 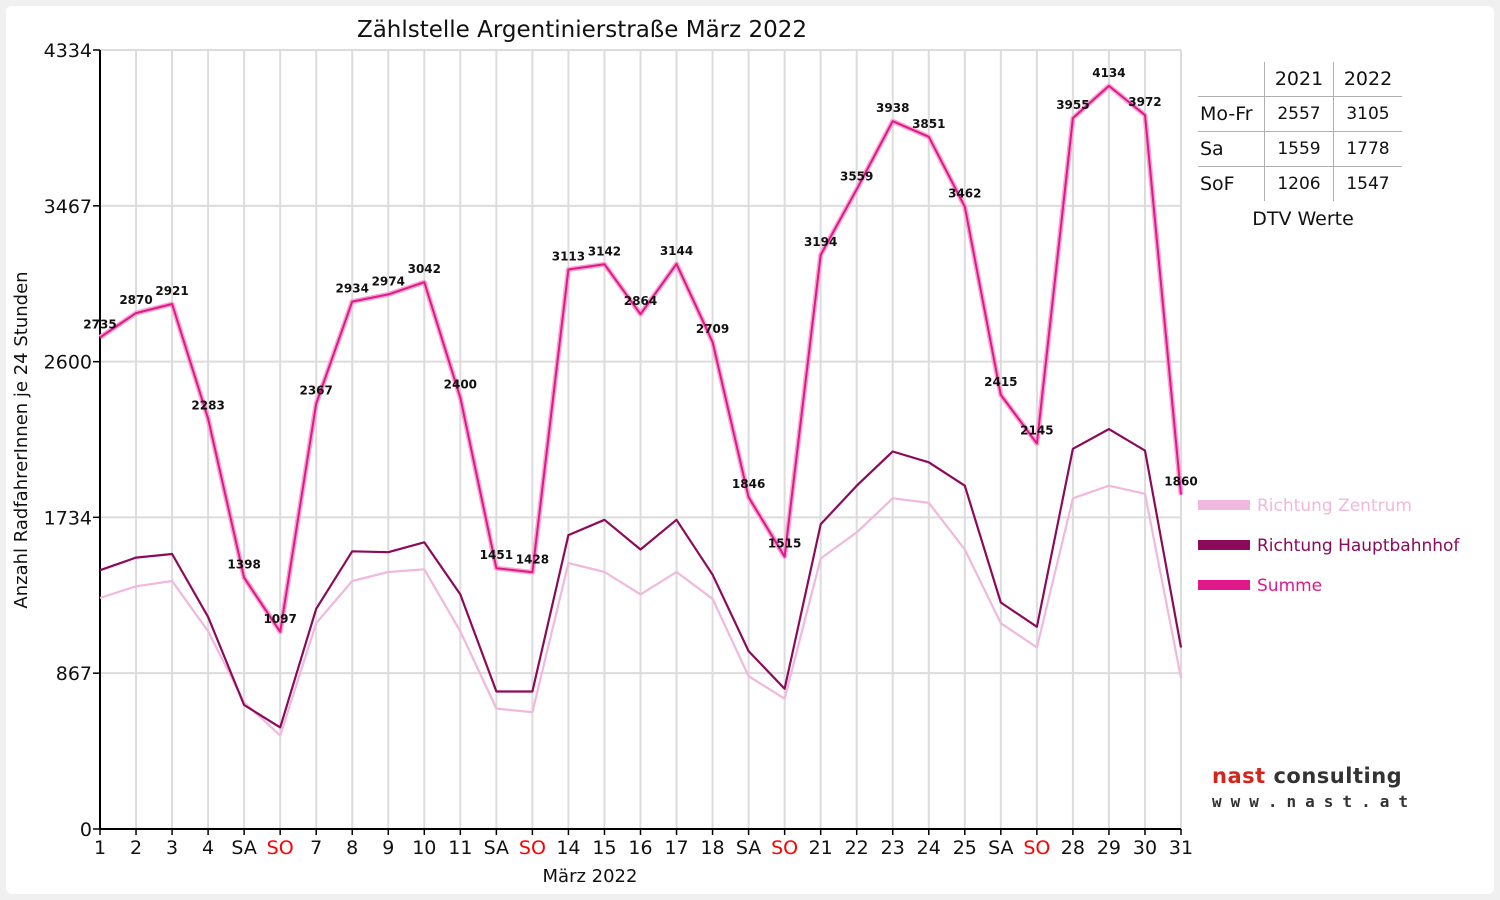 I want to click on y-tick-label: 3467, so click(x=68, y=207).